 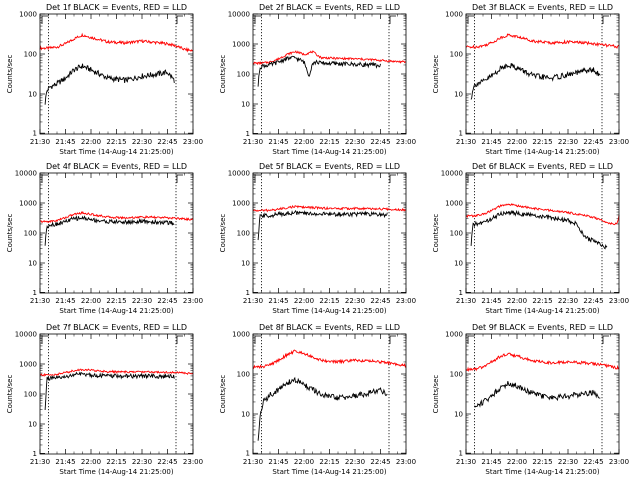 I want to click on panel-title: Det 8f BLACK = Events, RED = LLD, so click(x=329, y=327).